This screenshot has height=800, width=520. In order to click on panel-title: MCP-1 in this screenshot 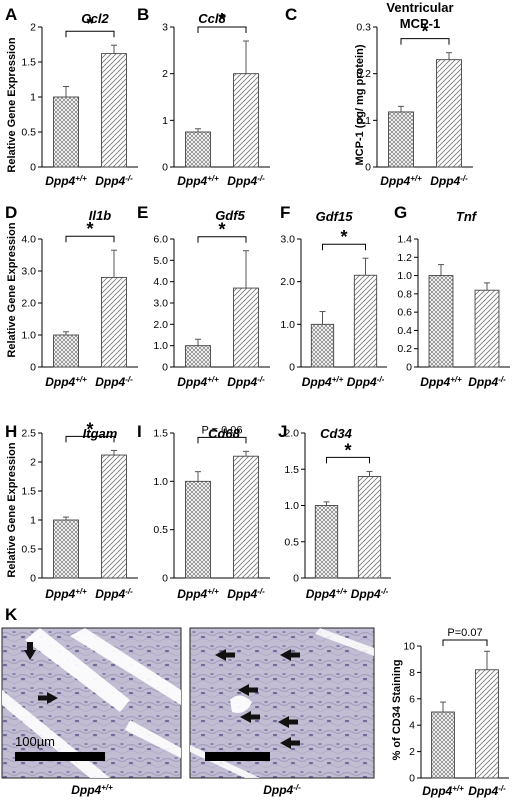, I will do `click(420, 23)`.